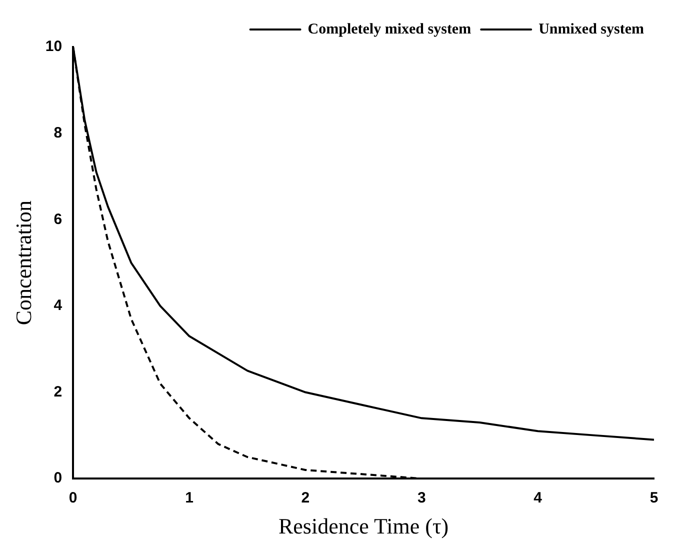  Describe the element at coordinates (23, 263) in the screenshot. I see `y-axis-title: Concentration` at that location.